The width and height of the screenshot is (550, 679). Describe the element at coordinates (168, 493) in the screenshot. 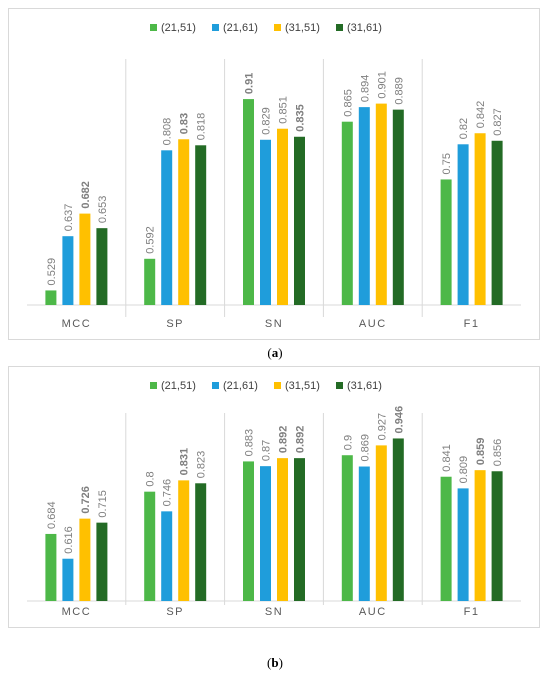

I see `data-label: 0.746` at that location.